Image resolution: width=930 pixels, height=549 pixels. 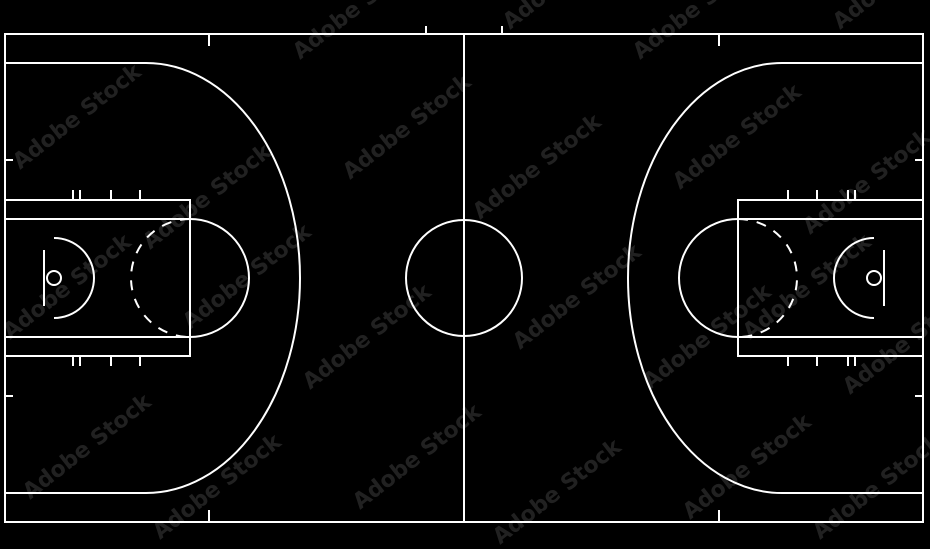 What do you see at coordinates (160, 278) in the screenshot?
I see `free-throw-arc-dashed-left` at bounding box center [160, 278].